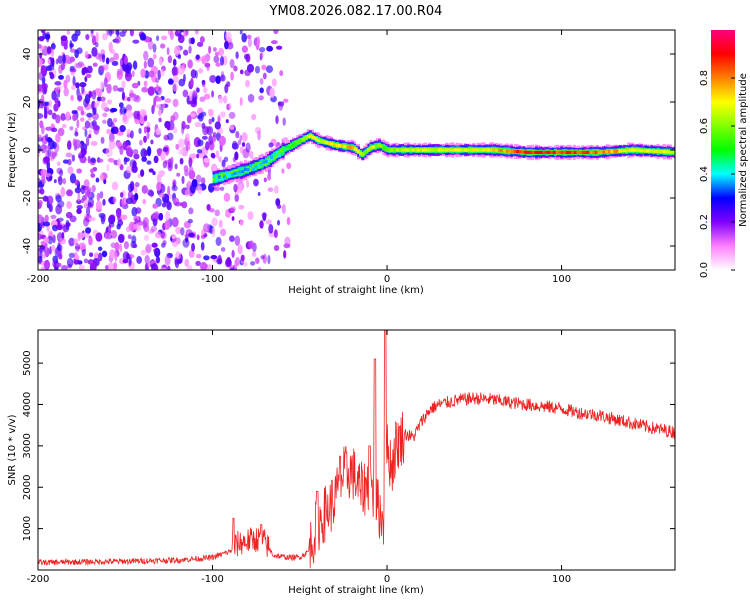 The image size is (750, 600). What do you see at coordinates (27, 487) in the screenshot?
I see `snr-y-tick-label: 2000` at bounding box center [27, 487].